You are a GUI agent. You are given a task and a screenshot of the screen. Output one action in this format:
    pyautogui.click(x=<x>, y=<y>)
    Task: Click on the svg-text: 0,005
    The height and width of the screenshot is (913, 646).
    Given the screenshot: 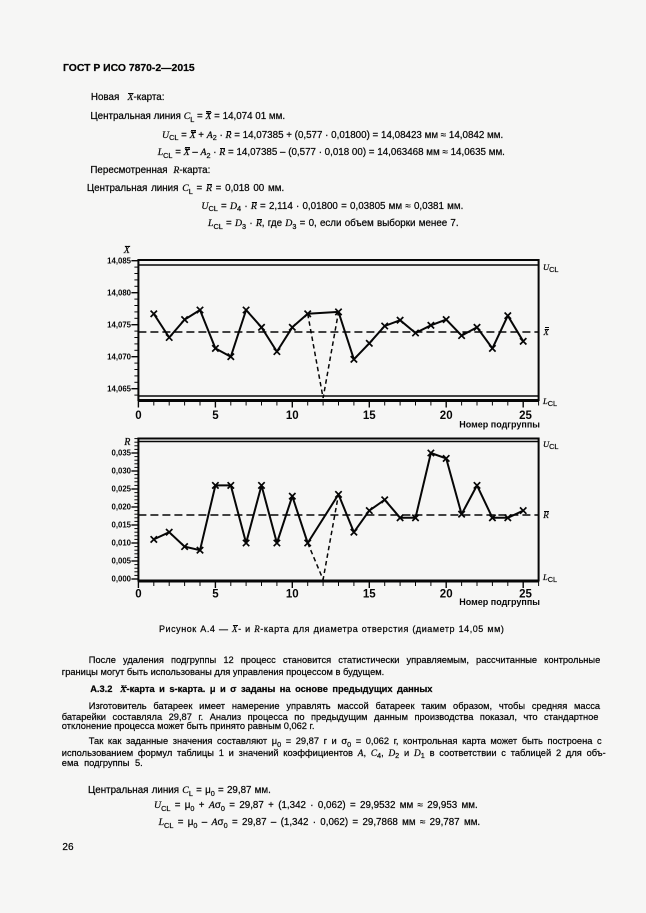 What is the action you would take?
    pyautogui.click(x=121, y=561)
    